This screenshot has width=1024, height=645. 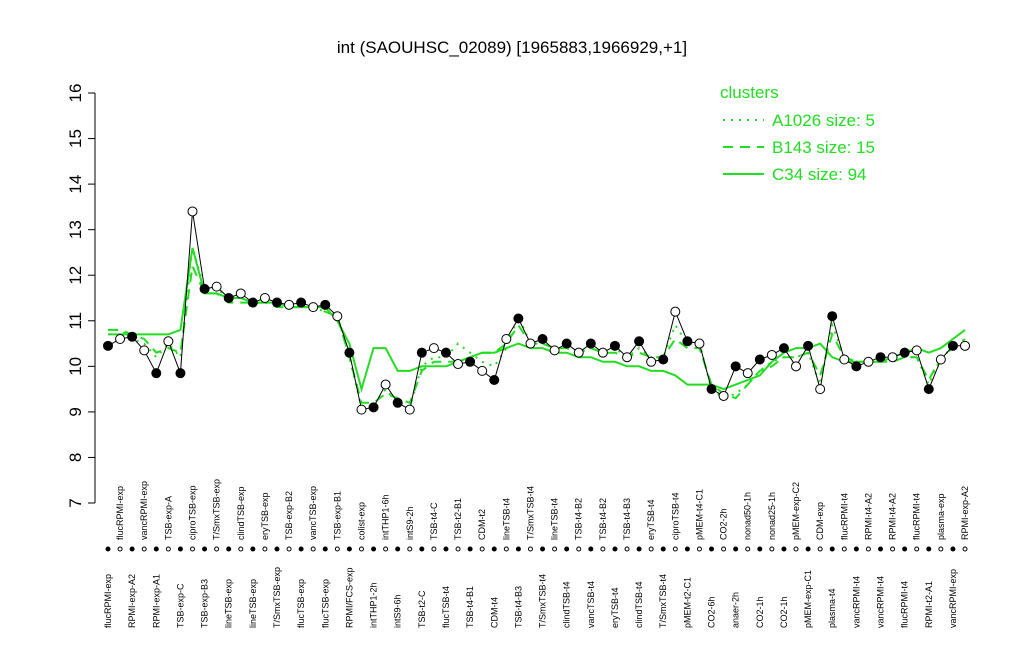 What do you see at coordinates (192, 512) in the screenshot?
I see `x-tick-label: ciproTSB-exp` at bounding box center [192, 512].